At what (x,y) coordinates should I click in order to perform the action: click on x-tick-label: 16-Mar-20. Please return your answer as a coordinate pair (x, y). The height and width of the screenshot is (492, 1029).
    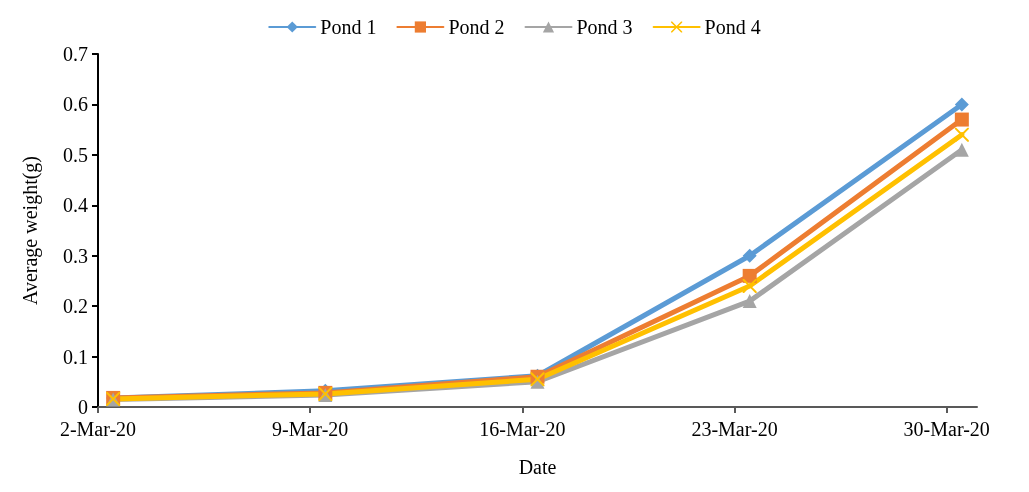
    Looking at the image, I should click on (522, 429).